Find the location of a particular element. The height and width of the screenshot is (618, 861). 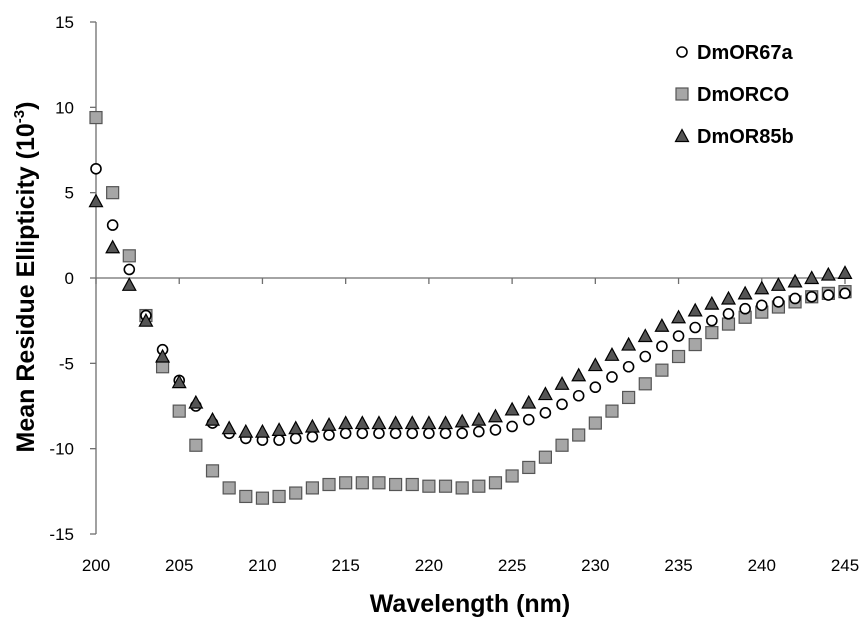

legend-item: DmOR67a is located at coordinates (734, 53).